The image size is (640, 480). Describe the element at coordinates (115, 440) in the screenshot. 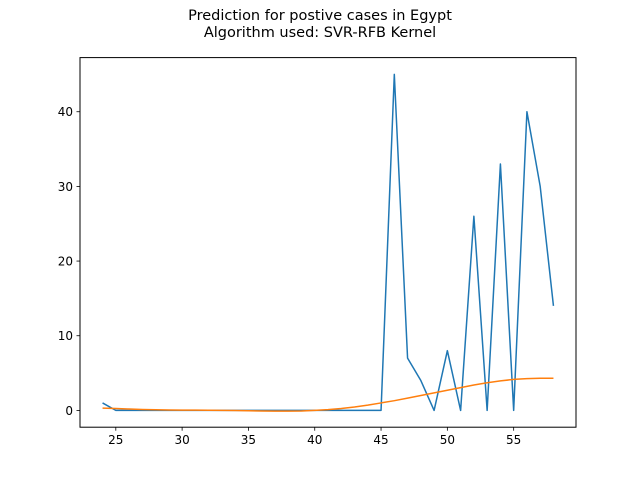

I see `x-tick-label: 25` at that location.